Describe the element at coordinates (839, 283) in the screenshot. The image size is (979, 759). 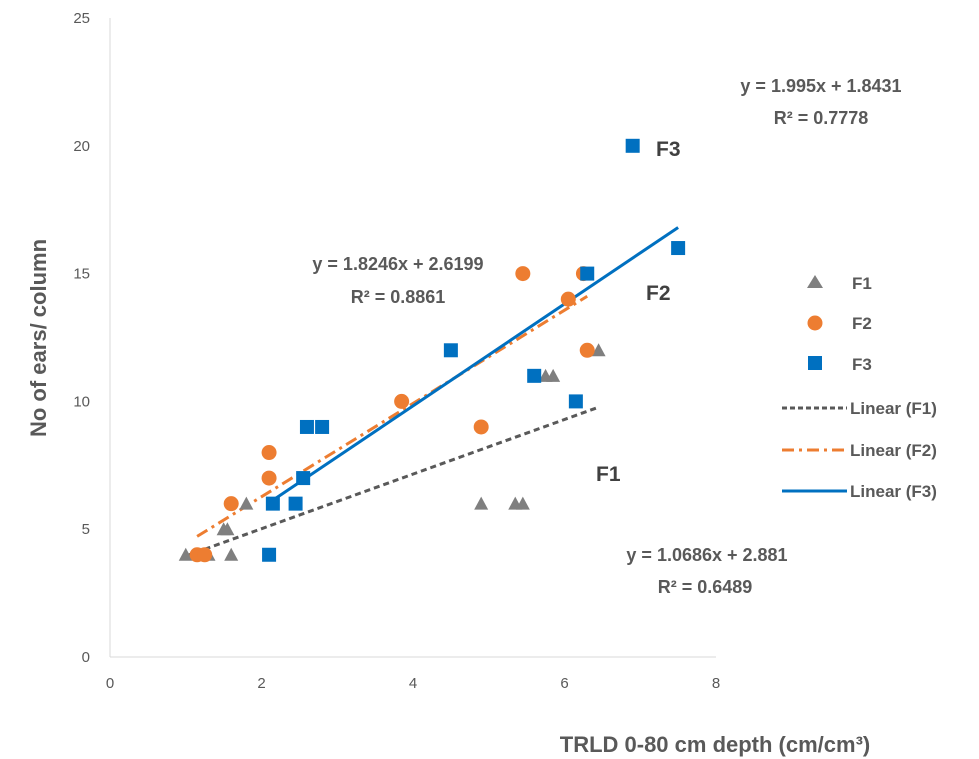
I see `legend-item-f1: F1` at that location.